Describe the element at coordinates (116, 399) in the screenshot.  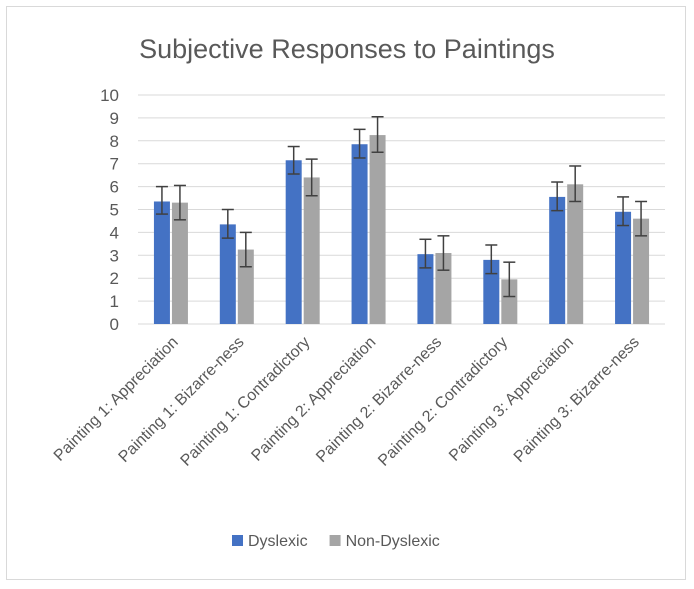
I see `x-category-label: Painting 1: Appreciation` at that location.